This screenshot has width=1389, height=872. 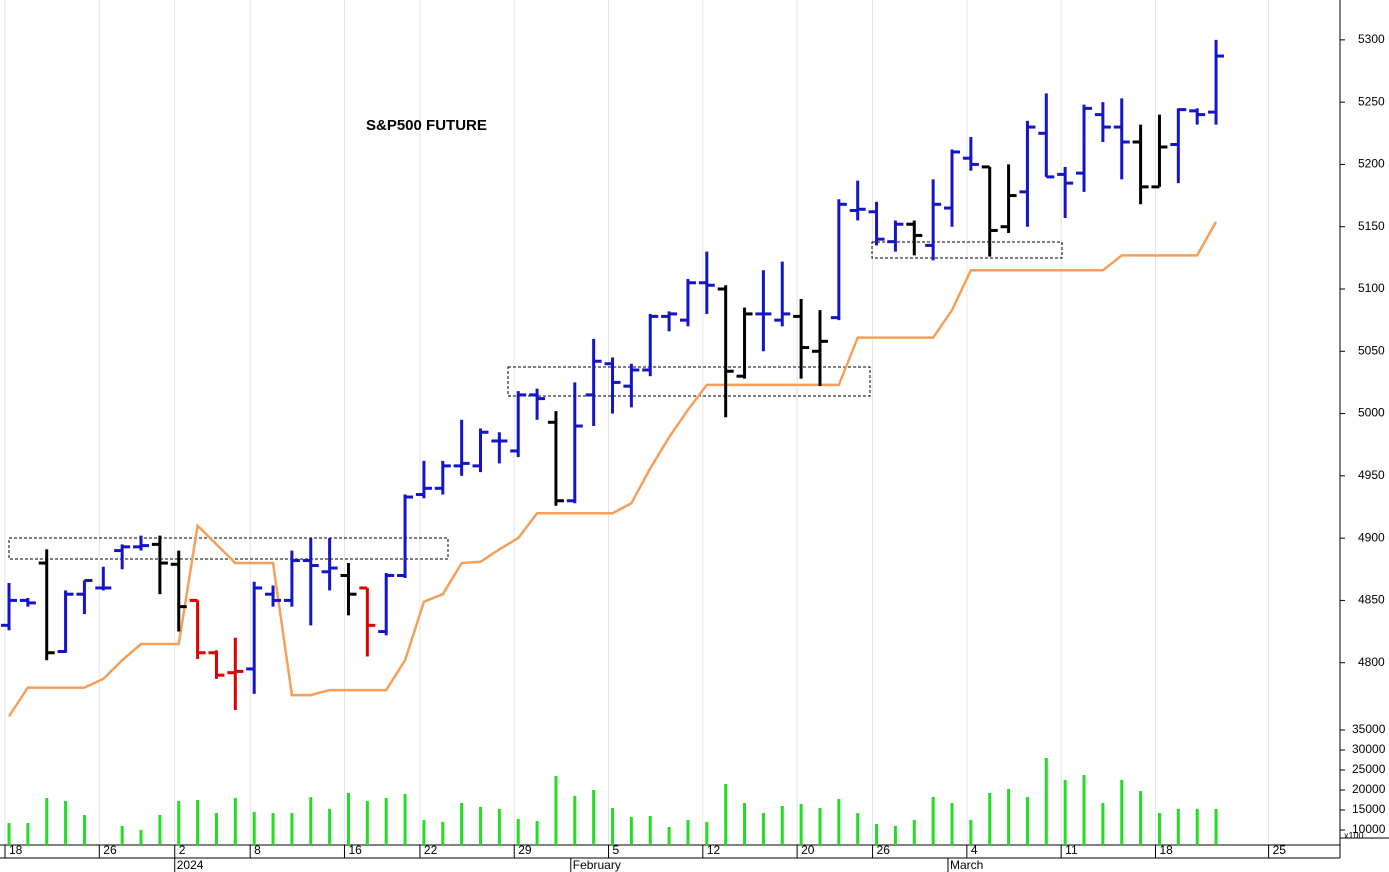 I want to click on y-tick-label: 4950, so click(x=1371, y=475).